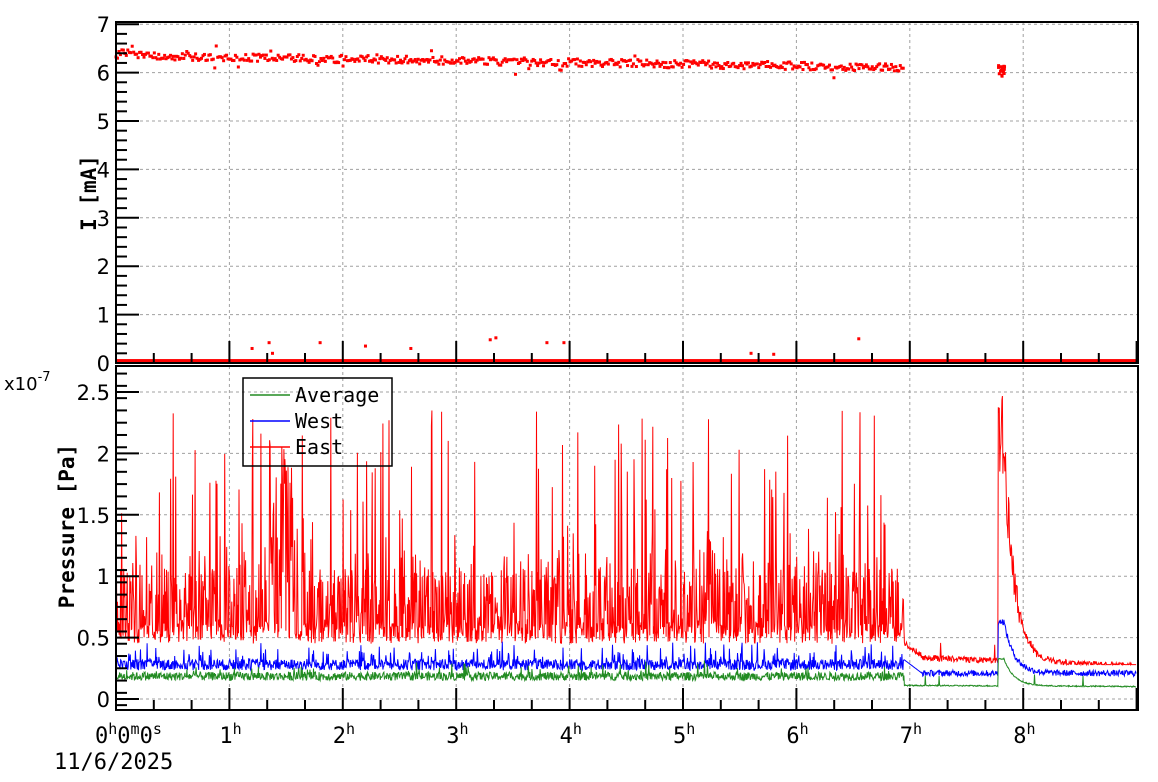 The image size is (1158, 782). What do you see at coordinates (797, 734) in the screenshot?
I see `time-axis-tick-label: 6h` at bounding box center [797, 734].